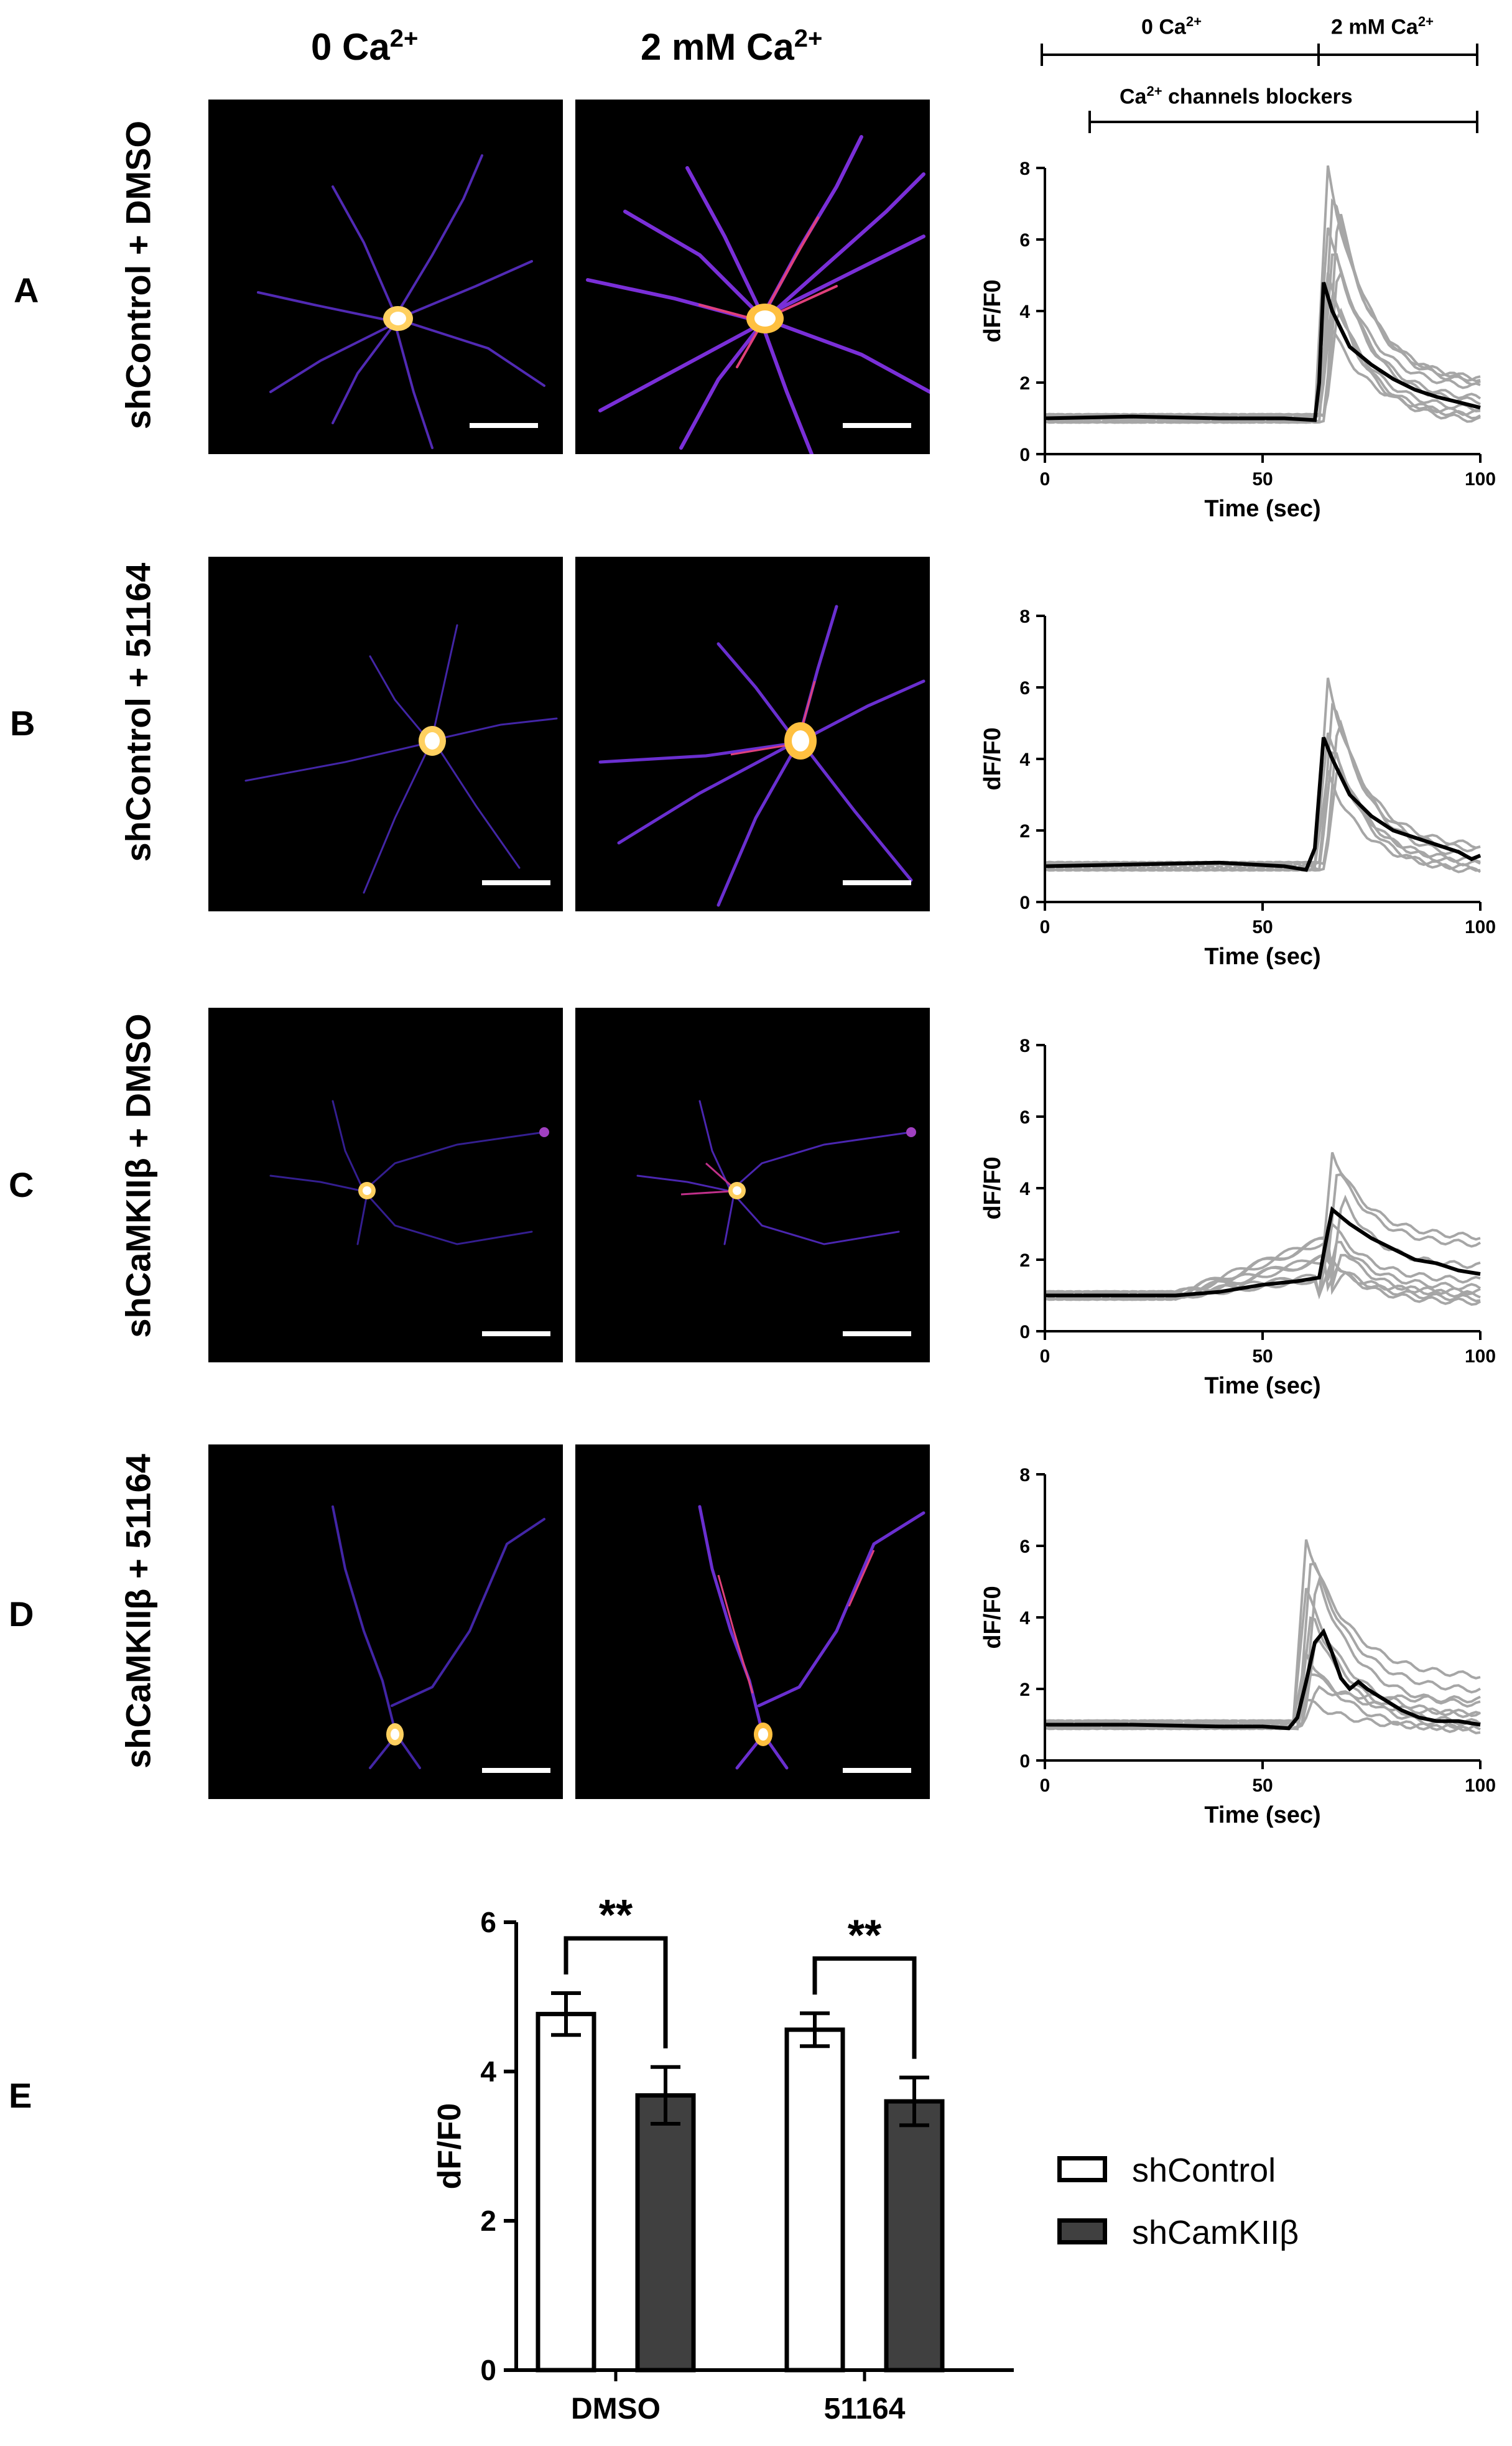 The image size is (1512, 2446). I want to click on panel-label-d: D, so click(21, 1614).